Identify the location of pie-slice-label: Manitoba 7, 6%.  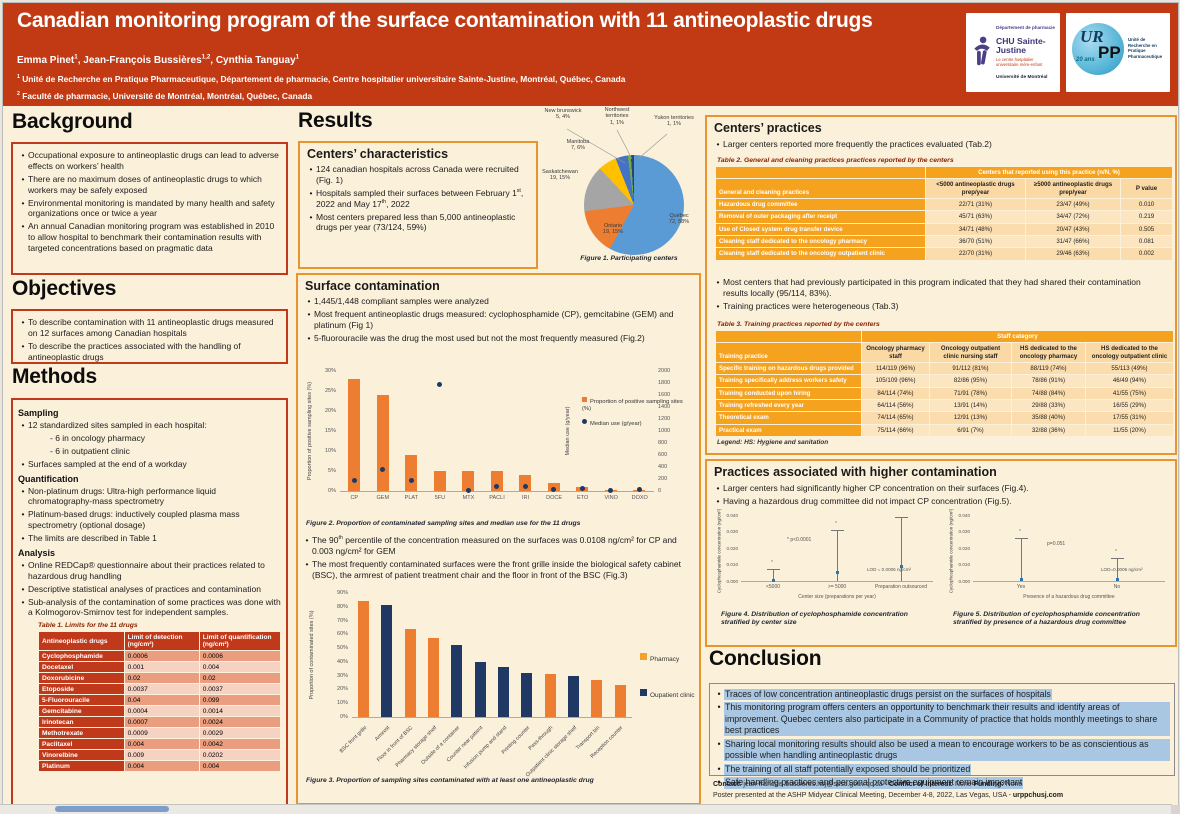
(578, 145).